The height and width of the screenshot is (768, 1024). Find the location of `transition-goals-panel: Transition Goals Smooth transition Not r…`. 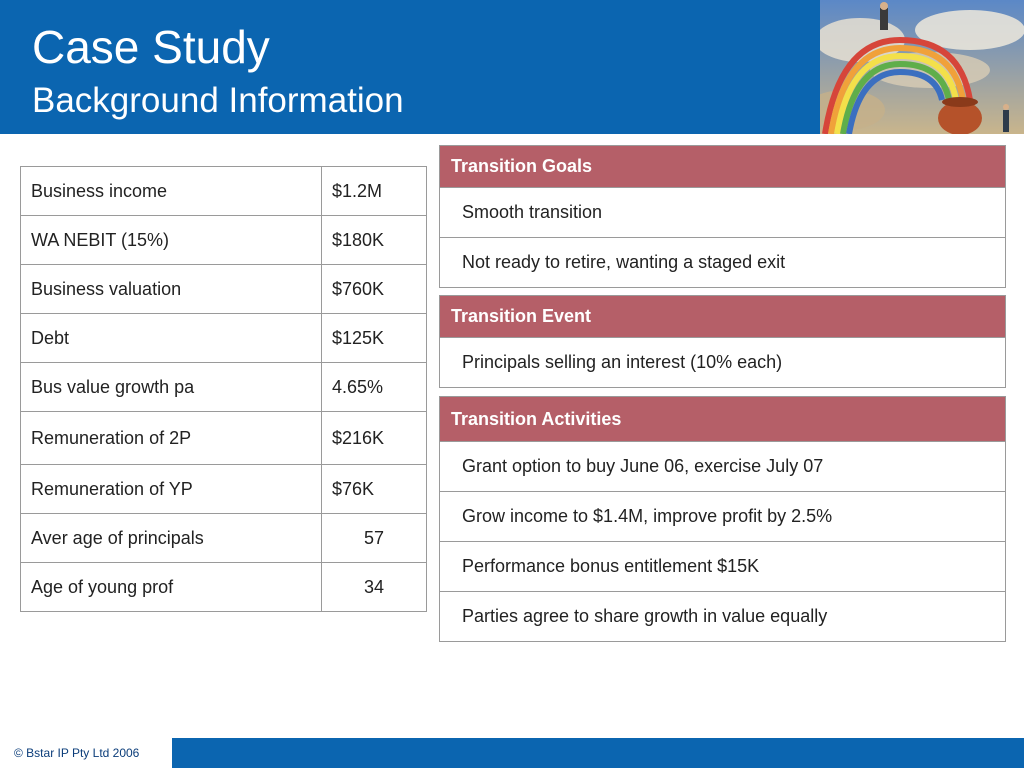

transition-goals-panel: Transition Goals Smooth transition Not r… is located at coordinates (722, 216).